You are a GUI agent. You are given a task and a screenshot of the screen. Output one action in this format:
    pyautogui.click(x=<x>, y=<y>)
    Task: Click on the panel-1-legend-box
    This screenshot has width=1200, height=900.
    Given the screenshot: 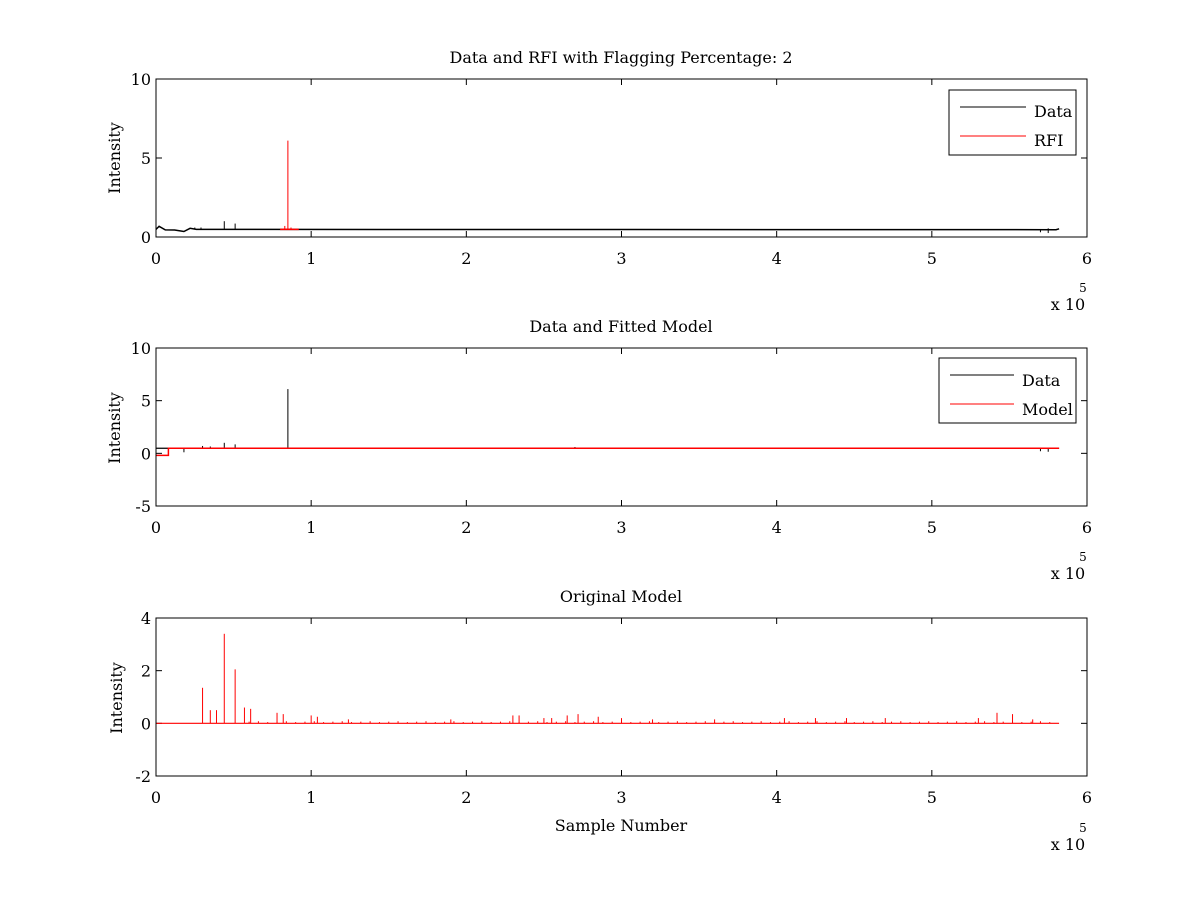 What is the action you would take?
    pyautogui.click(x=1012, y=122)
    